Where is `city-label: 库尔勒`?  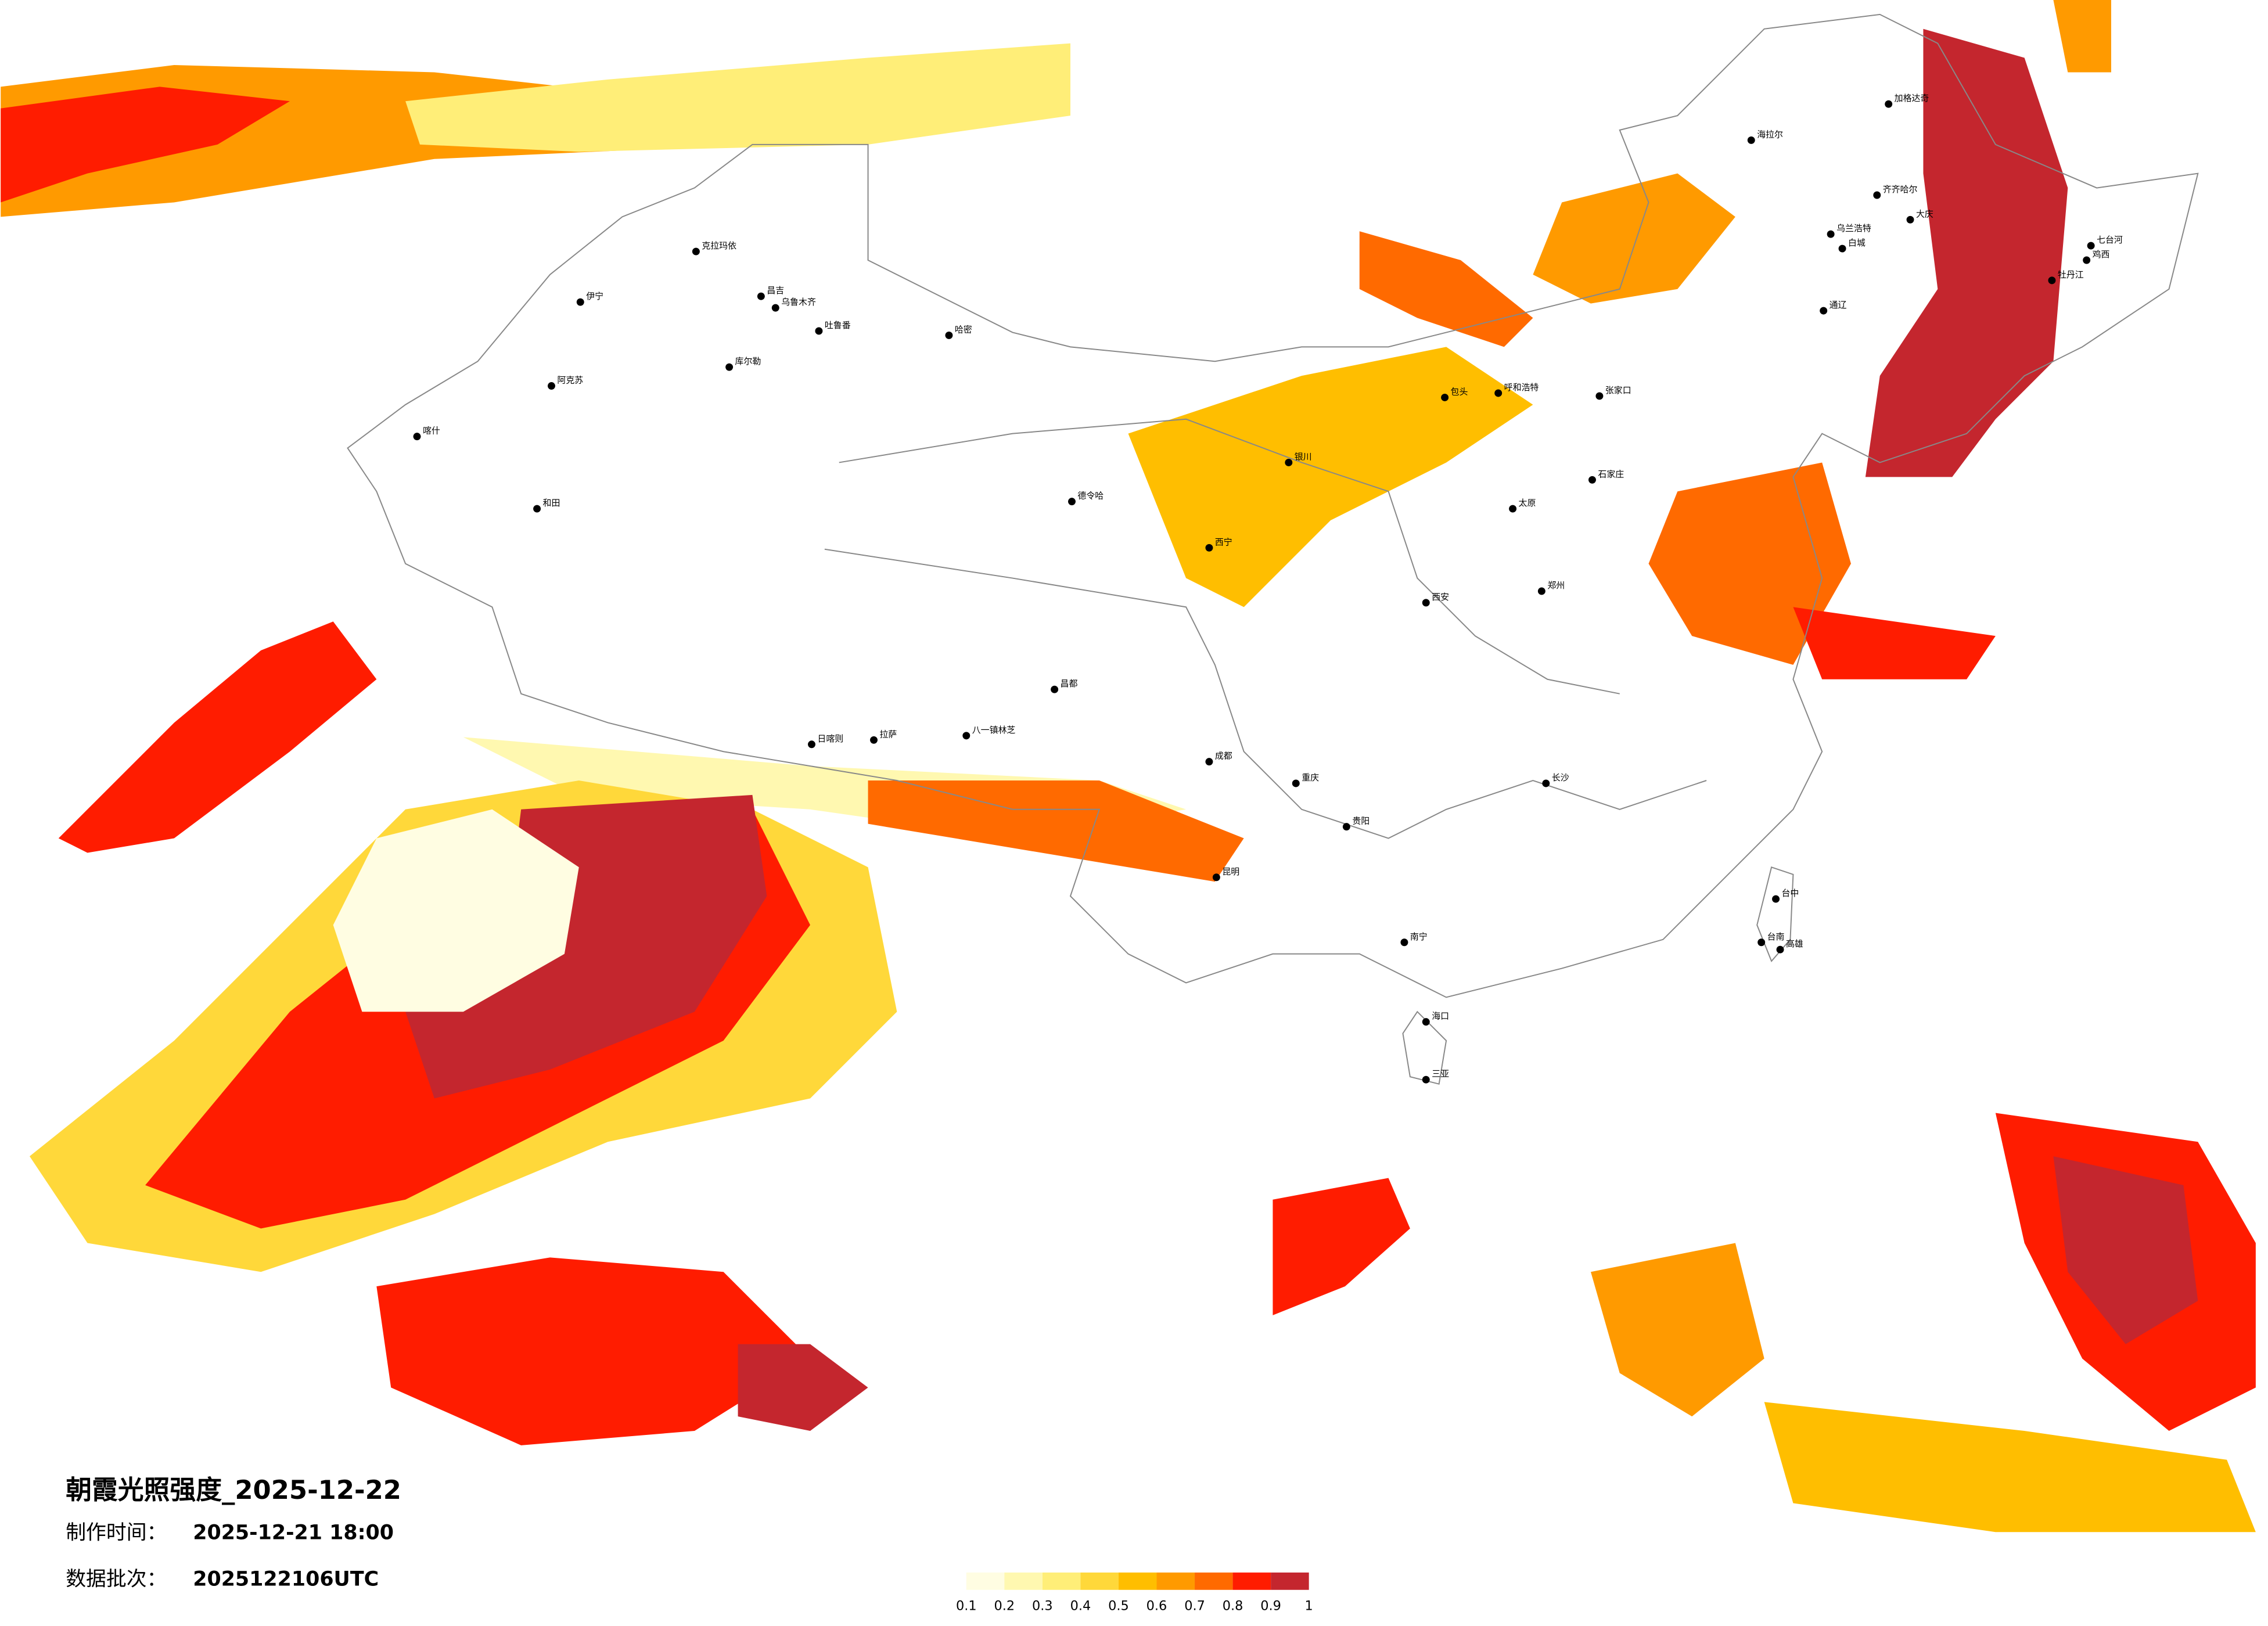
city-label: 库尔勒 is located at coordinates (748, 361).